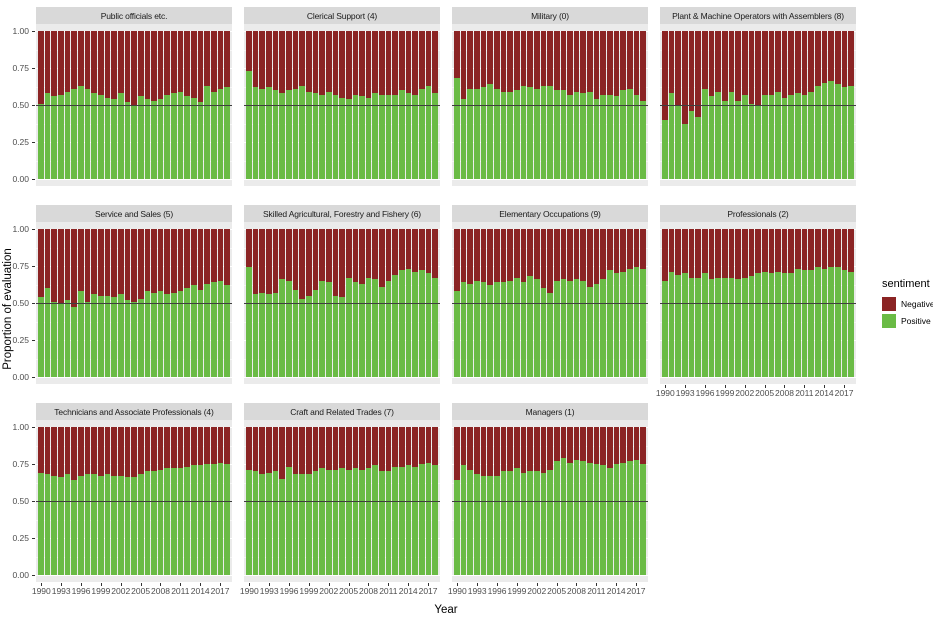  I want to click on bar-1991, so click(47, 303).